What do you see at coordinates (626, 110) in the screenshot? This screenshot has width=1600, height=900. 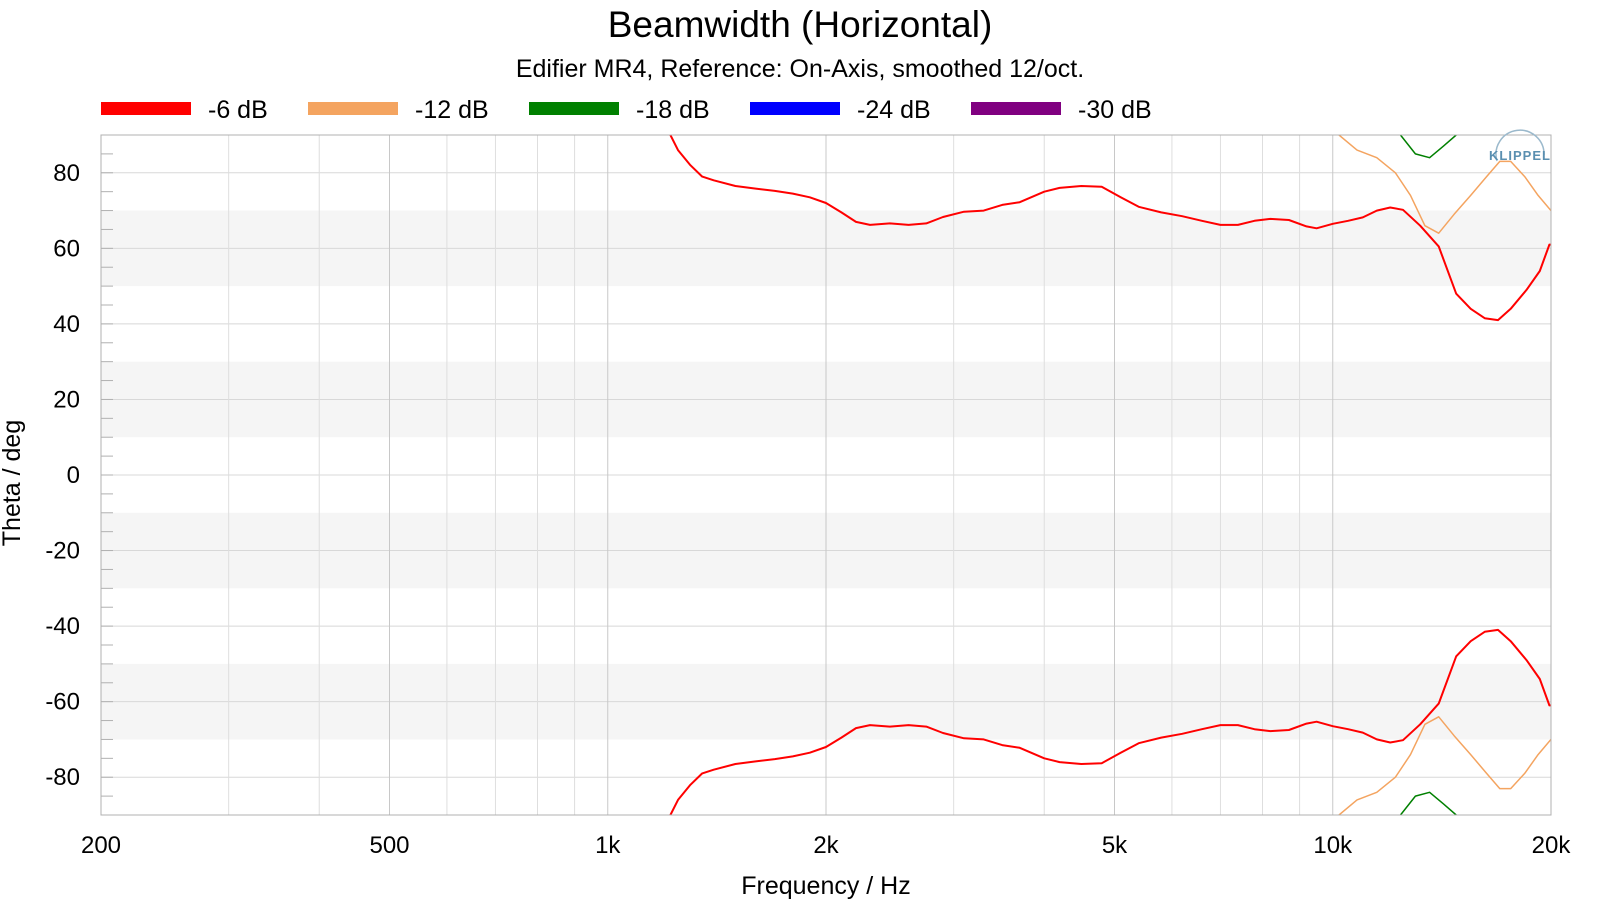 I see `legend: -6 dB -12 dB -18 dB -24 dB -30 dB` at bounding box center [626, 110].